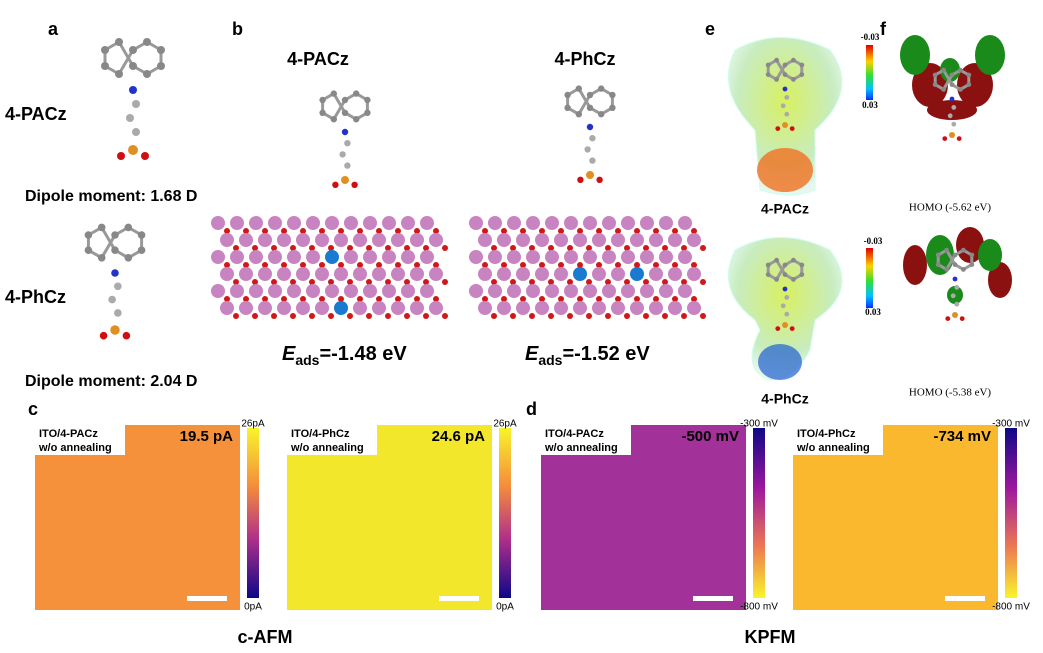 Image resolution: width=1043 pixels, height=653 pixels. What do you see at coordinates (870, 105) in the screenshot?
I see `scale-label: 0.03` at bounding box center [870, 105].